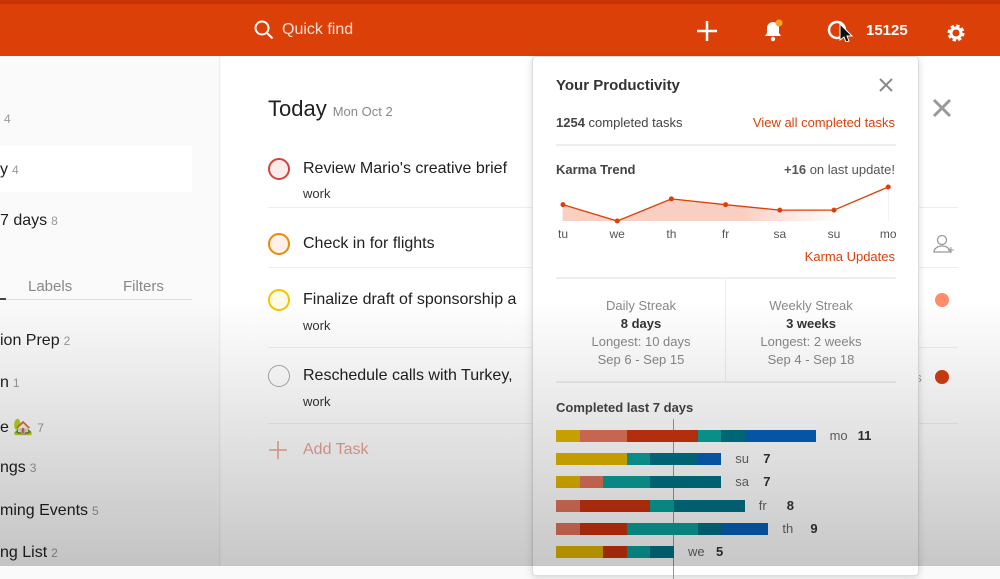 The image size is (1000, 579). I want to click on top-bar: Quick find 15125, so click(500, 28).